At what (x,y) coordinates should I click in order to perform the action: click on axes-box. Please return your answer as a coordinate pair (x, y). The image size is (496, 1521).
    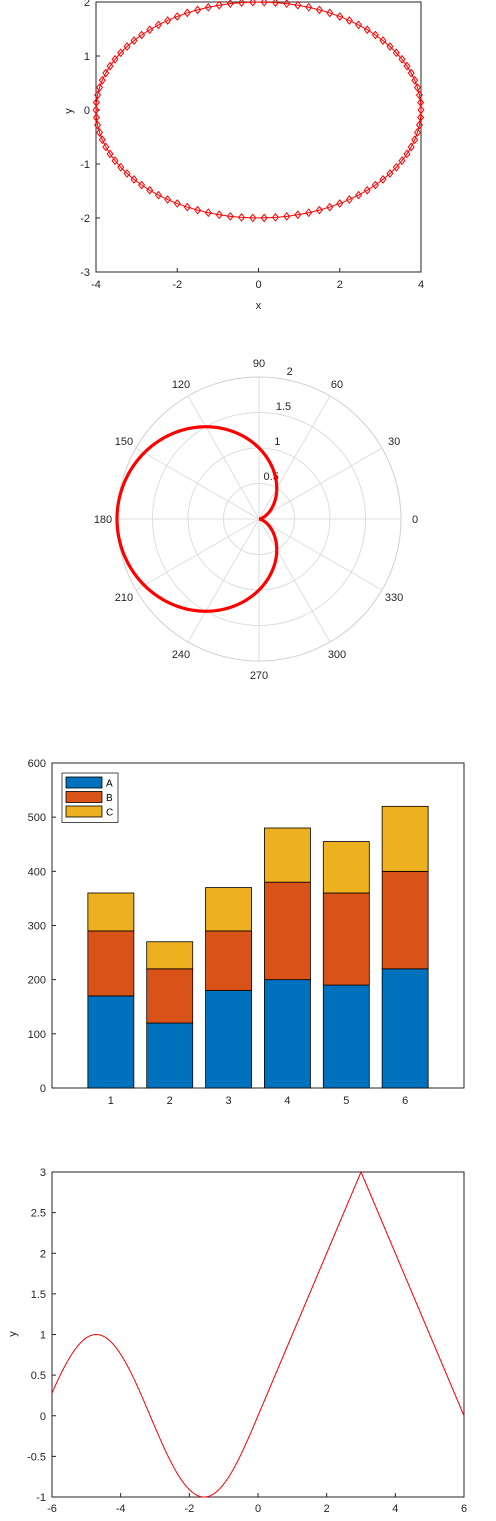
    Looking at the image, I should click on (258, 137).